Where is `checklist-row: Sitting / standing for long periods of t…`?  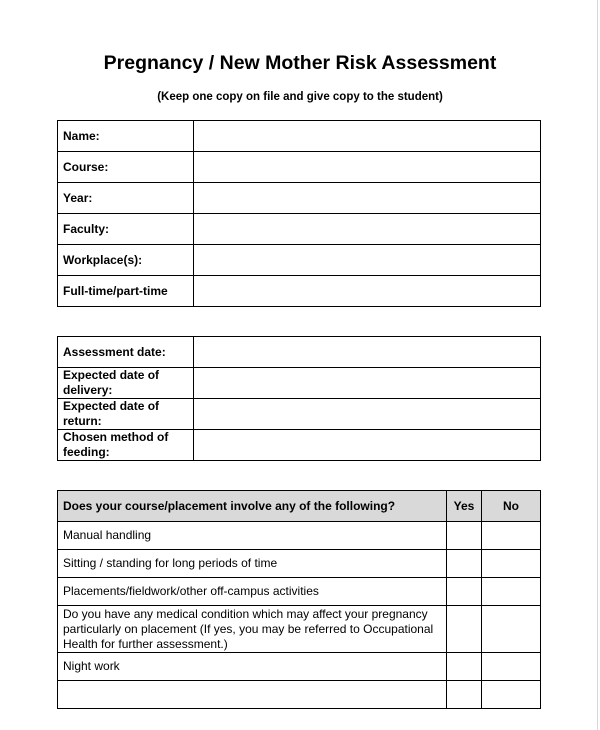 checklist-row: Sitting / standing for long periods of t… is located at coordinates (299, 563).